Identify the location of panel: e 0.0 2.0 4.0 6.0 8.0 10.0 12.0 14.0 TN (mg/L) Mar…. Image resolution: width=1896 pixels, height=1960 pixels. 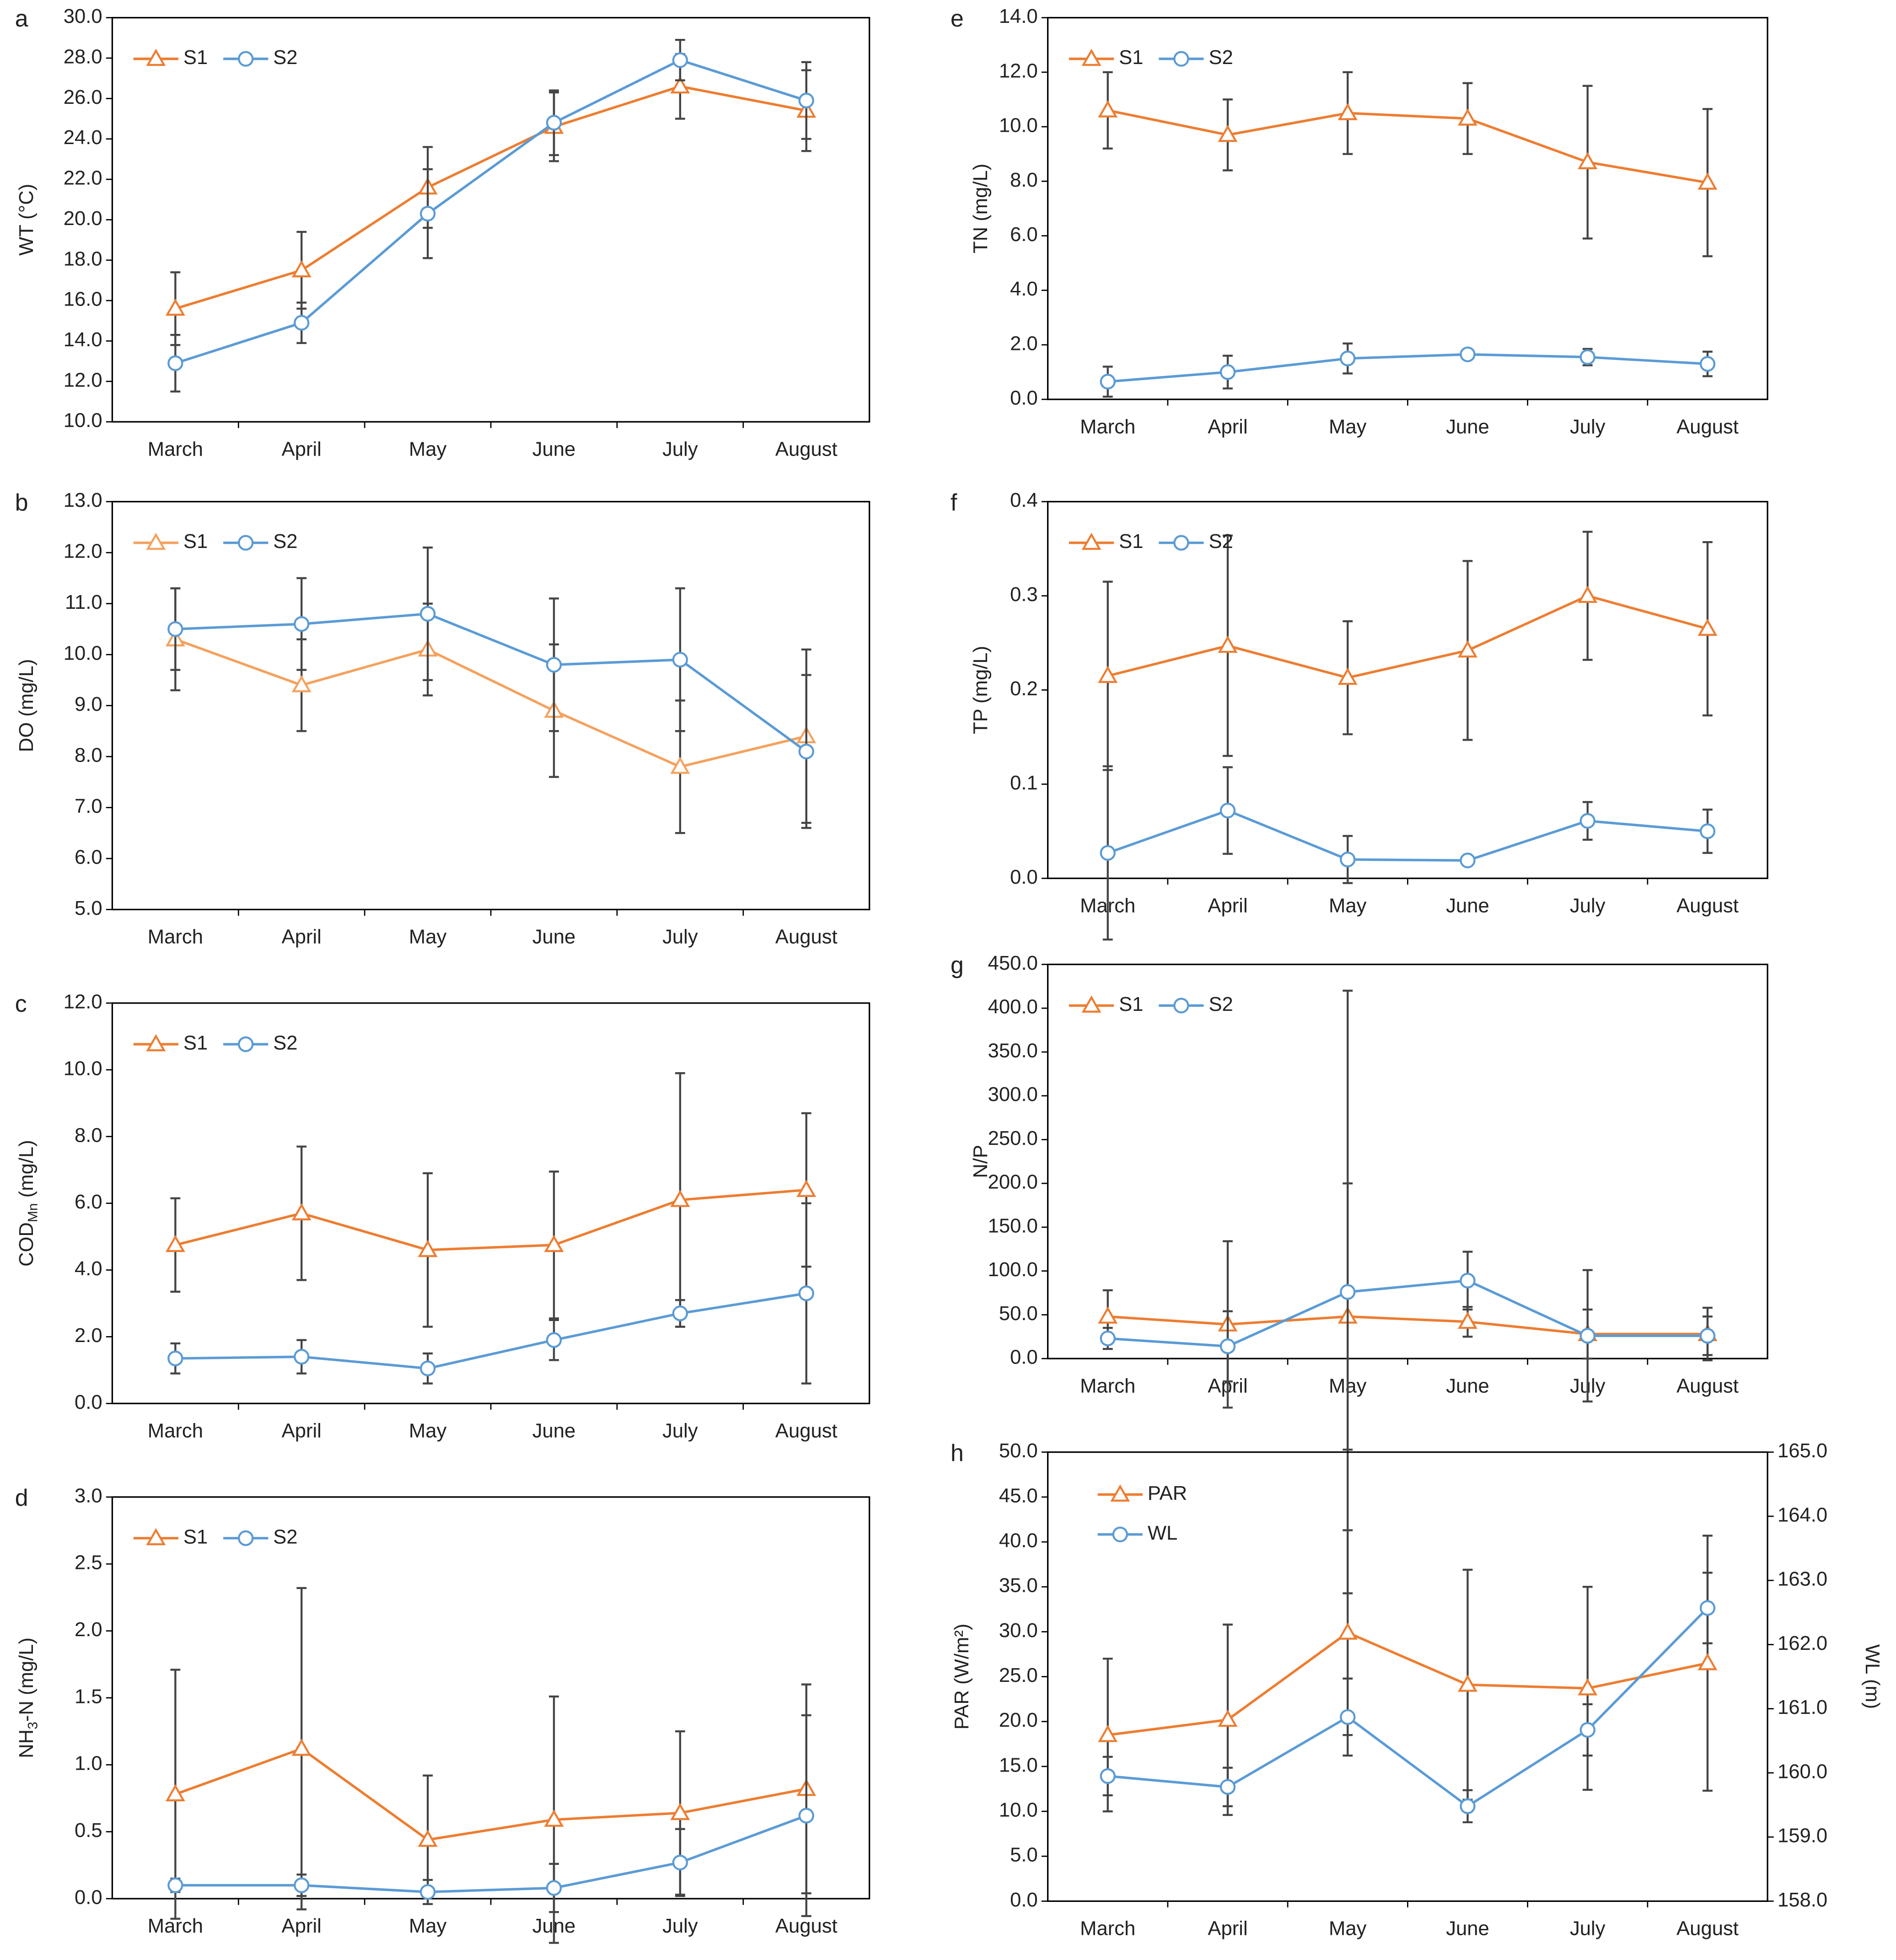
(1359, 221).